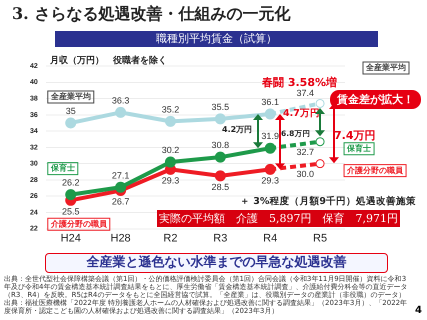  Describe the element at coordinates (305, 174) in the screenshot. I see `data-label: 30.0` at that location.